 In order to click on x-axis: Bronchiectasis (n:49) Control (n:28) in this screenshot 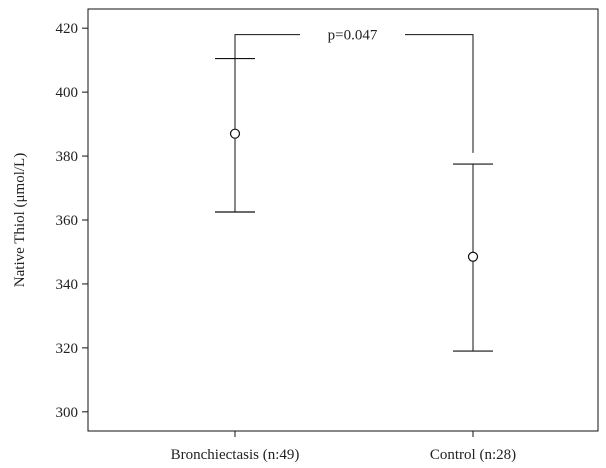, I will do `click(343, 447)`.